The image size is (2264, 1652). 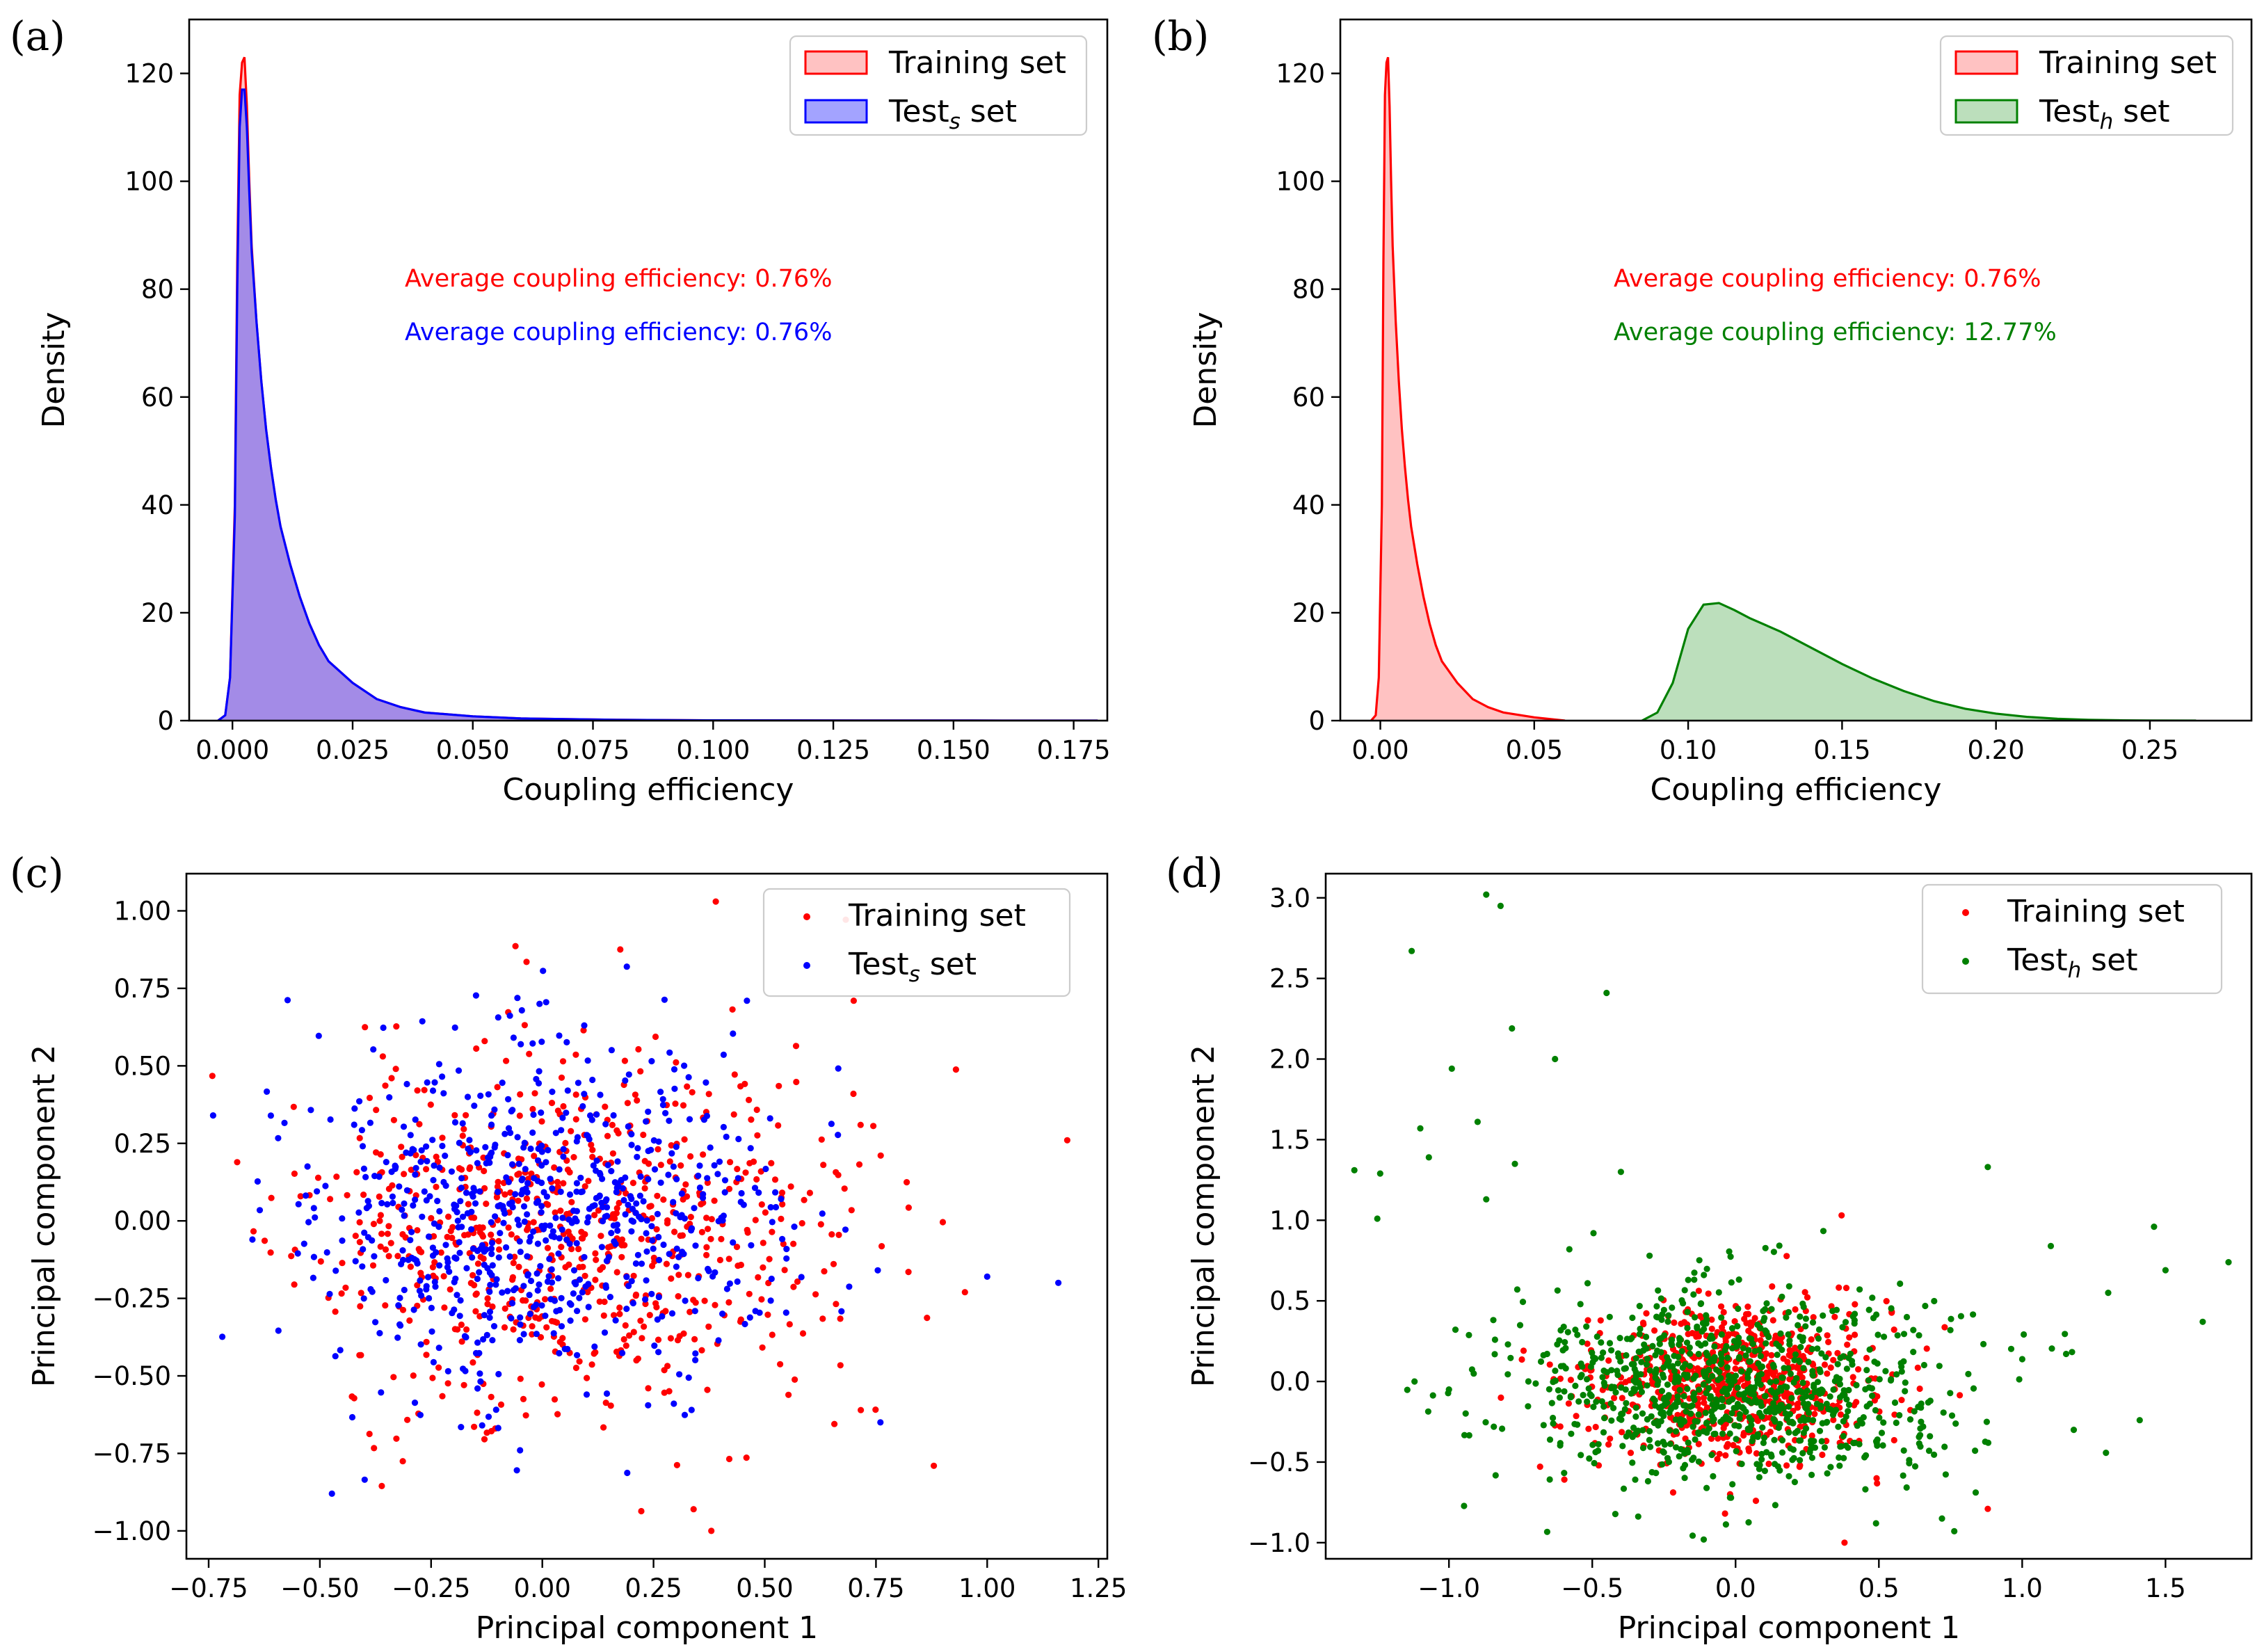 I want to click on y-axis-label: Density, so click(x=1205, y=370).